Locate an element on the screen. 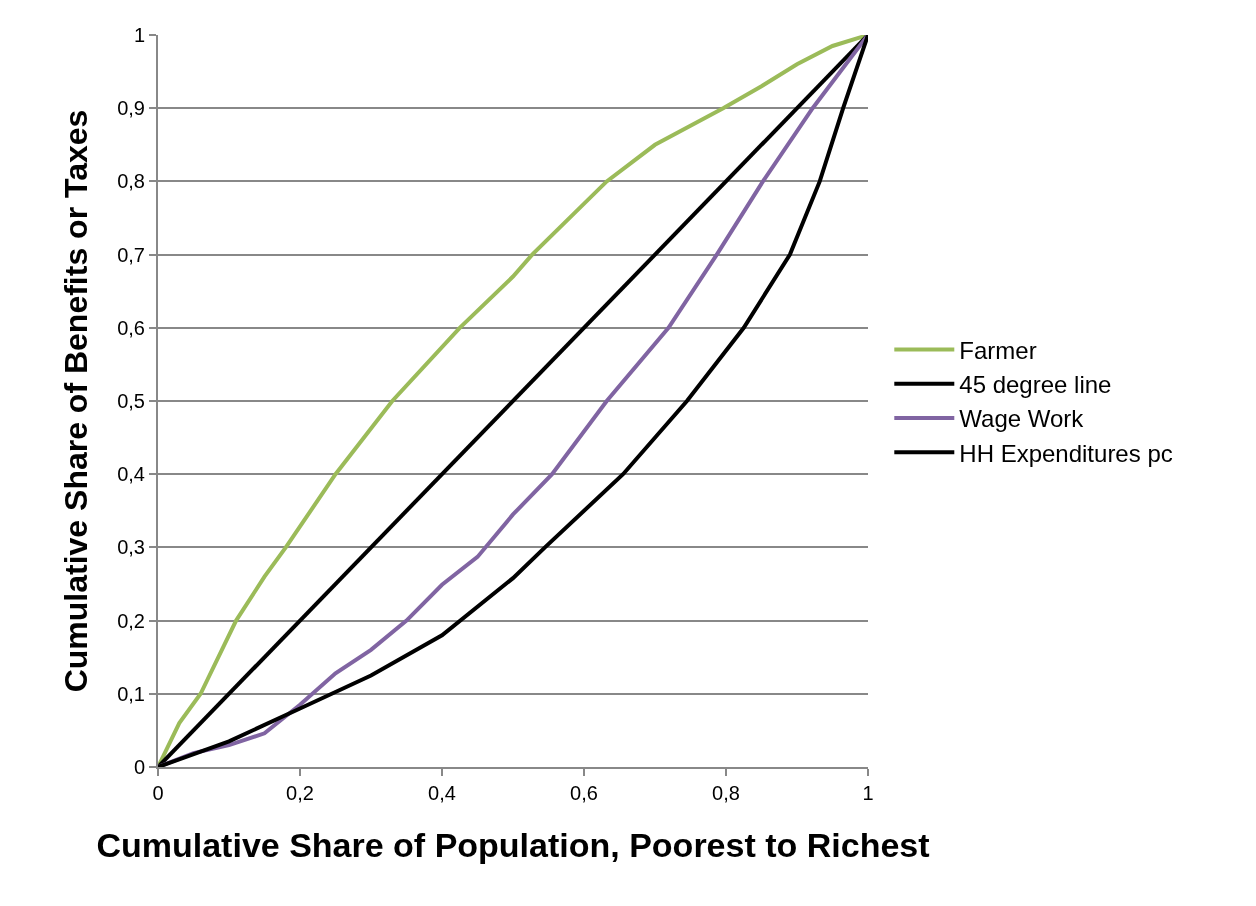 This screenshot has width=1256, height=906. y-tick-label: 0 is located at coordinates (139, 767).